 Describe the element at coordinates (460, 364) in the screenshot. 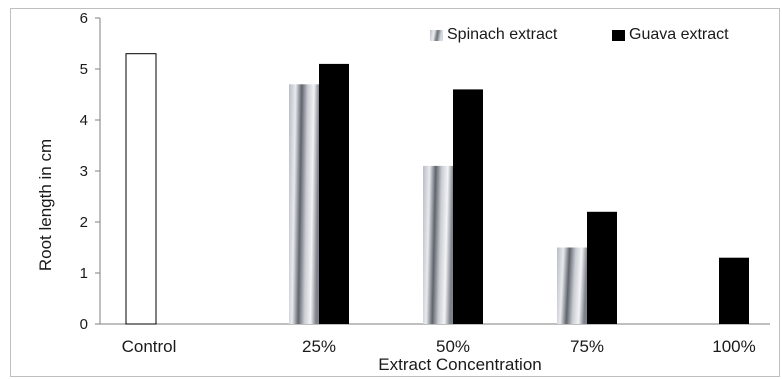

I see `x-axis-label: Extract Concentration` at that location.